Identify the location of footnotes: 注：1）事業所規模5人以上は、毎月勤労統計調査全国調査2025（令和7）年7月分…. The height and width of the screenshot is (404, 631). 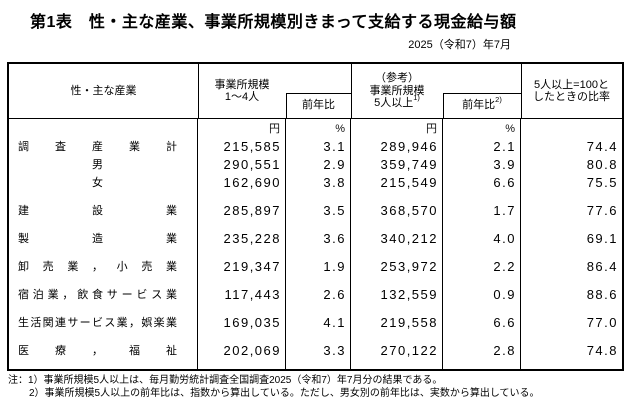
(274, 387).